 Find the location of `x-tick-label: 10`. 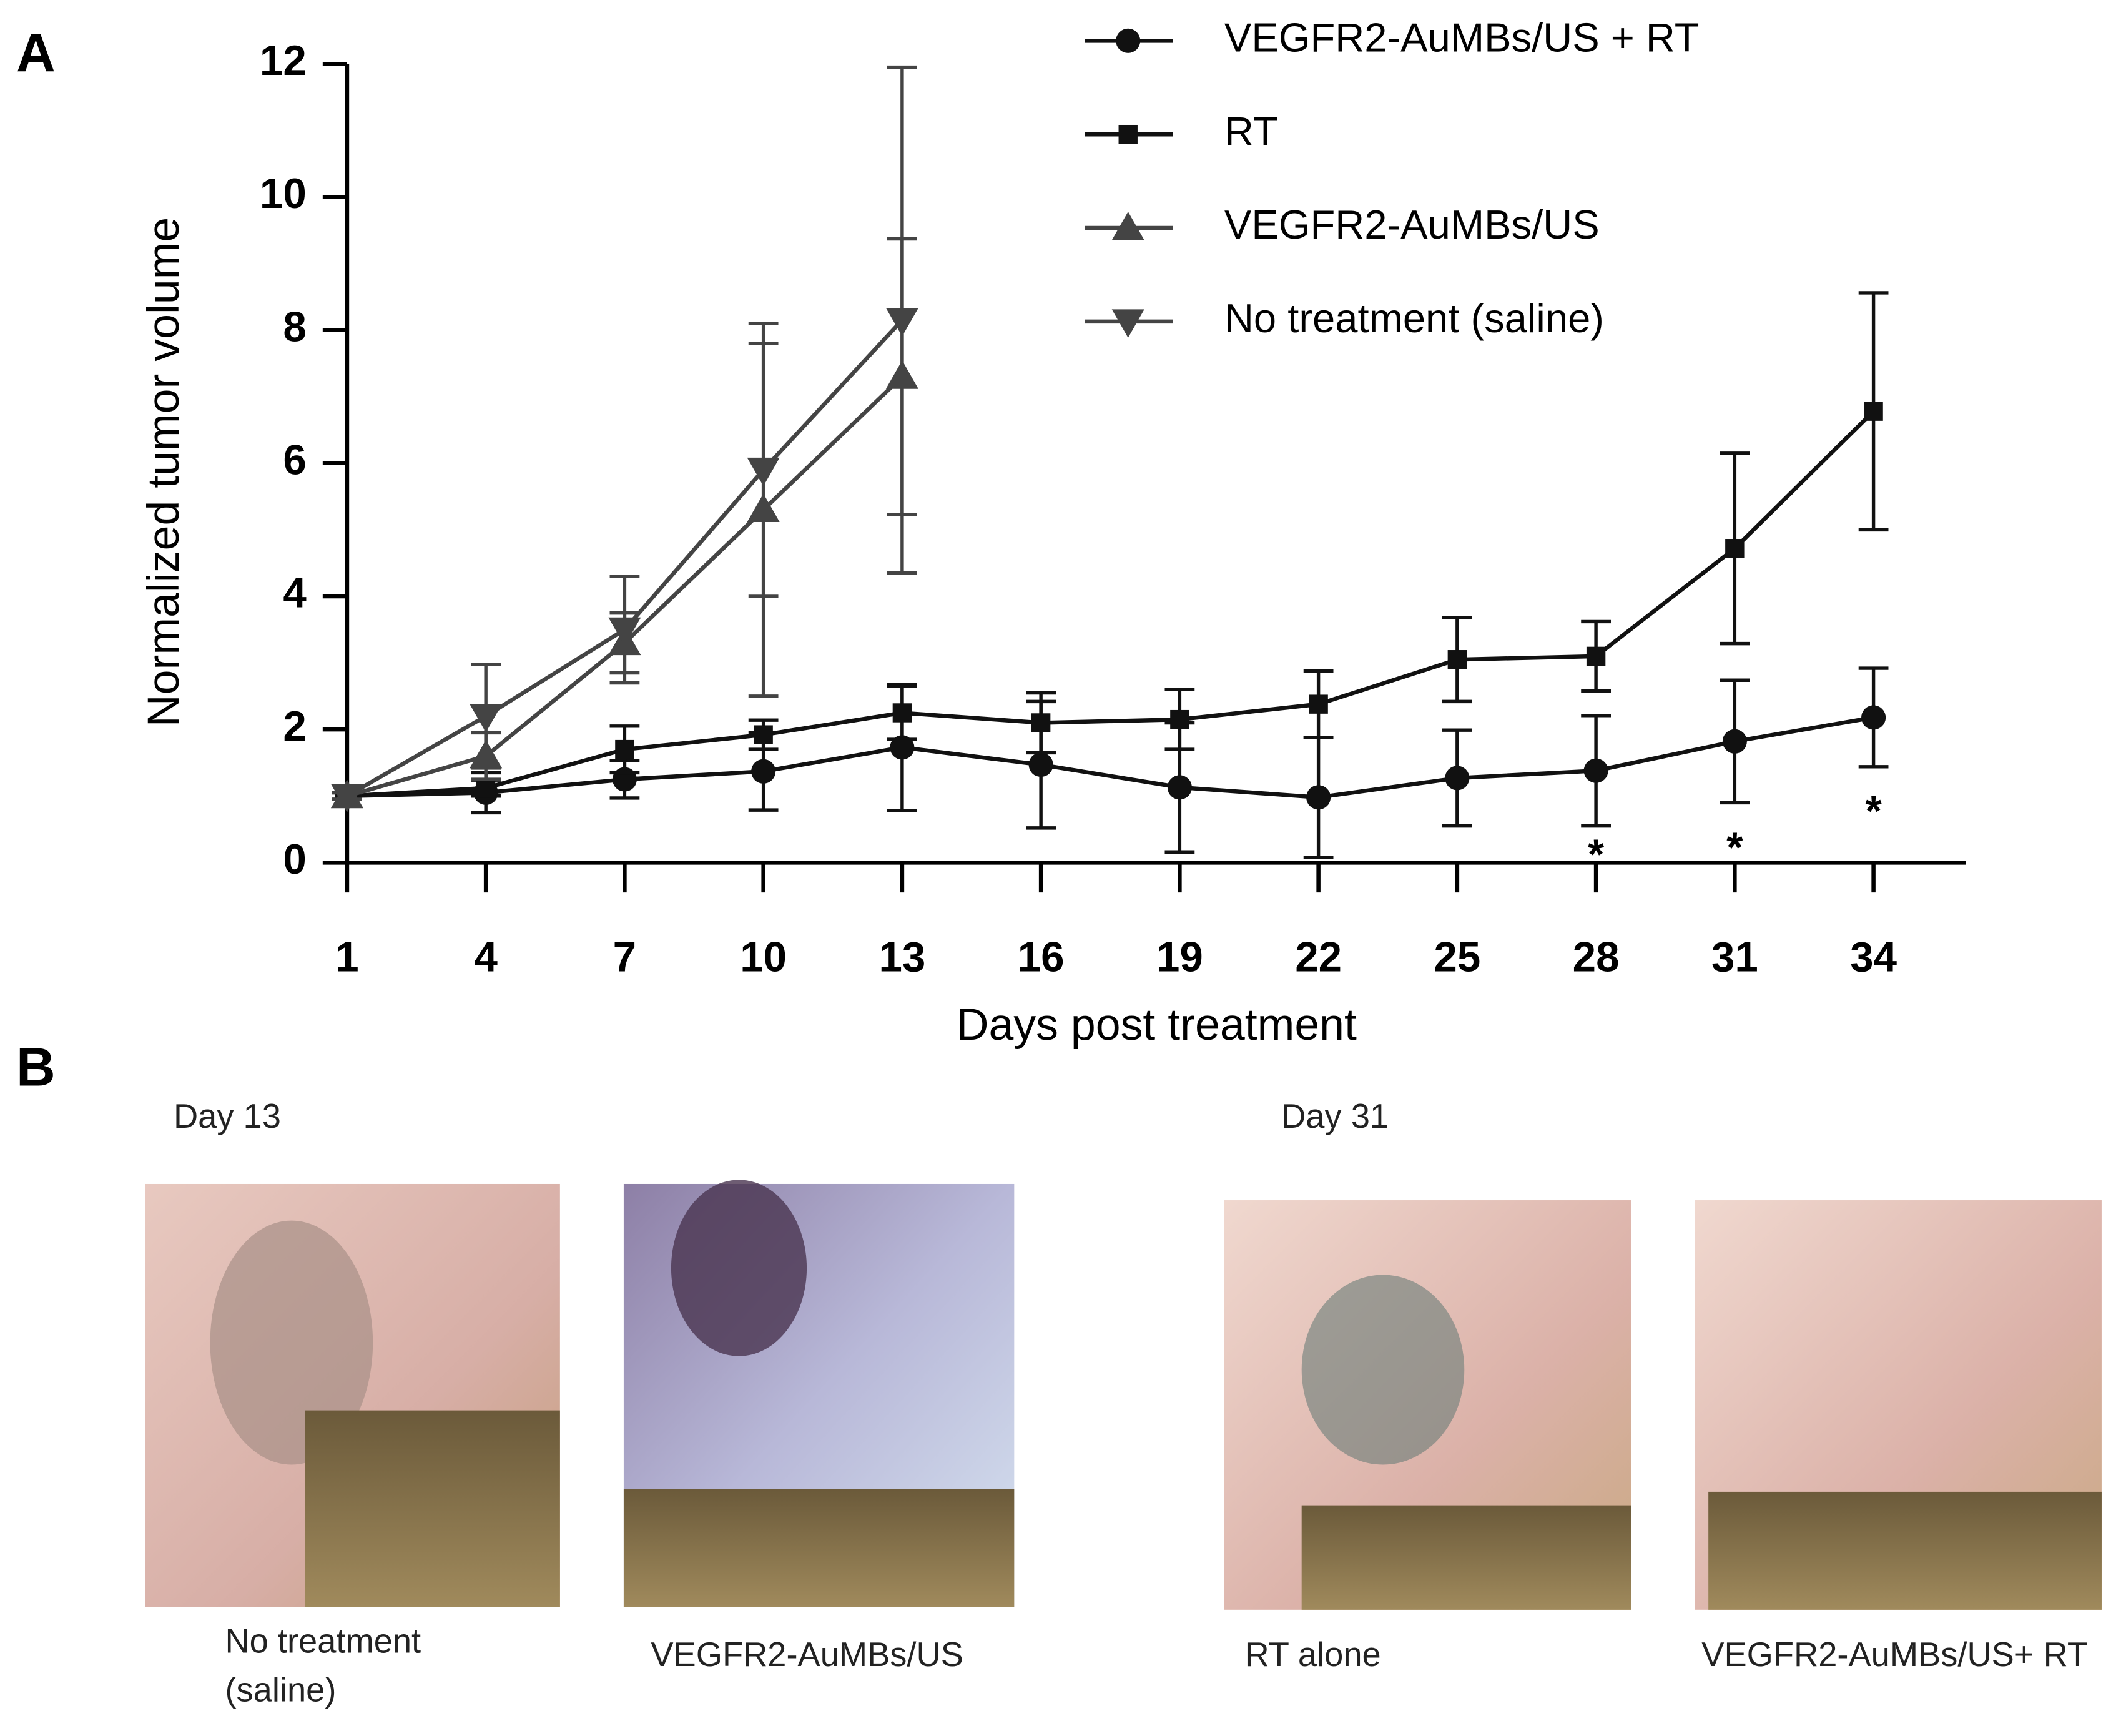

x-tick-label: 10 is located at coordinates (763, 957).